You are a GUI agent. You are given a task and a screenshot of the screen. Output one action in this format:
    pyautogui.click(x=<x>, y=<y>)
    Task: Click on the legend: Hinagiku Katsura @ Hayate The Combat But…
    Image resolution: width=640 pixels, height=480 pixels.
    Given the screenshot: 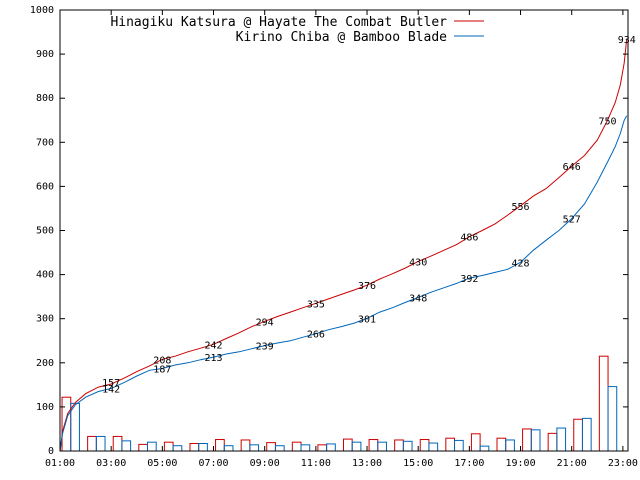 What is the action you would take?
    pyautogui.click(x=297, y=30)
    